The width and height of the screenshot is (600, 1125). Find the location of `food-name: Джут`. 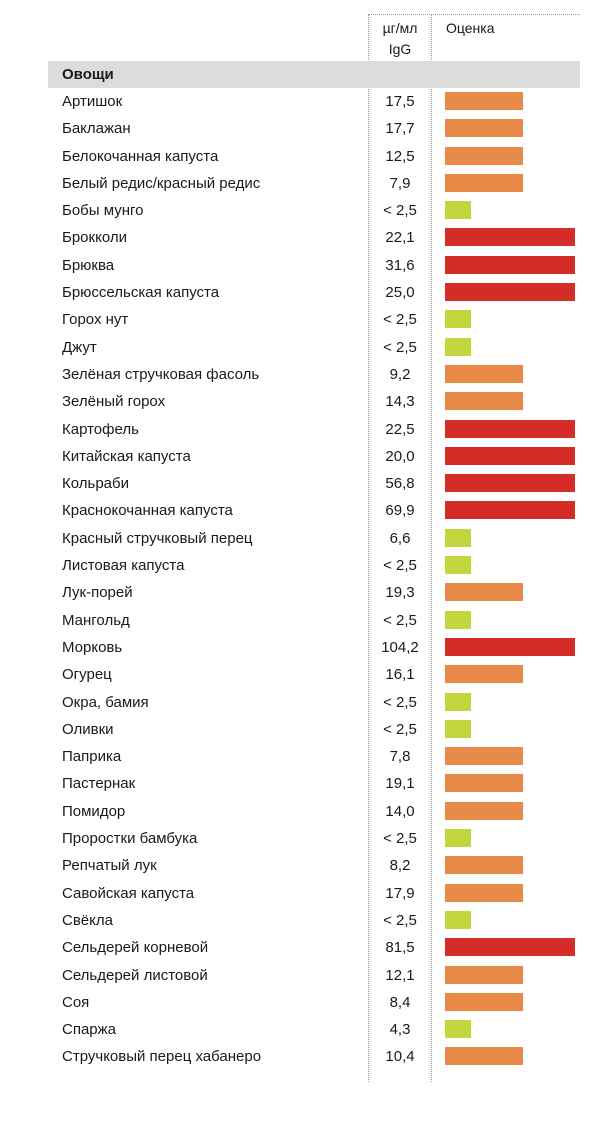

food-name: Джут is located at coordinates (79, 347).